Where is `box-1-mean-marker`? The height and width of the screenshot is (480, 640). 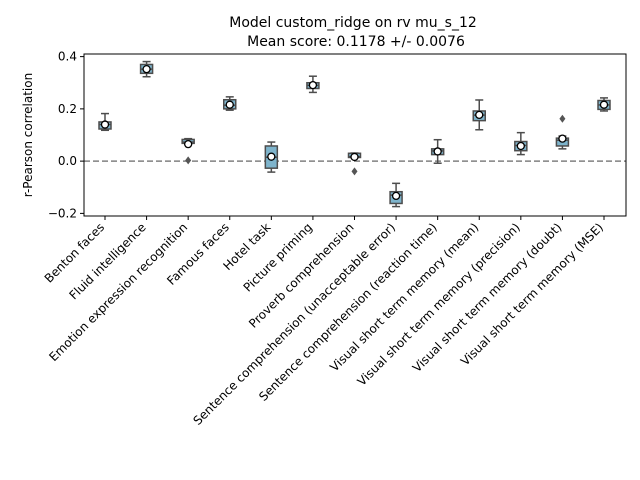 box-1-mean-marker is located at coordinates (105, 124).